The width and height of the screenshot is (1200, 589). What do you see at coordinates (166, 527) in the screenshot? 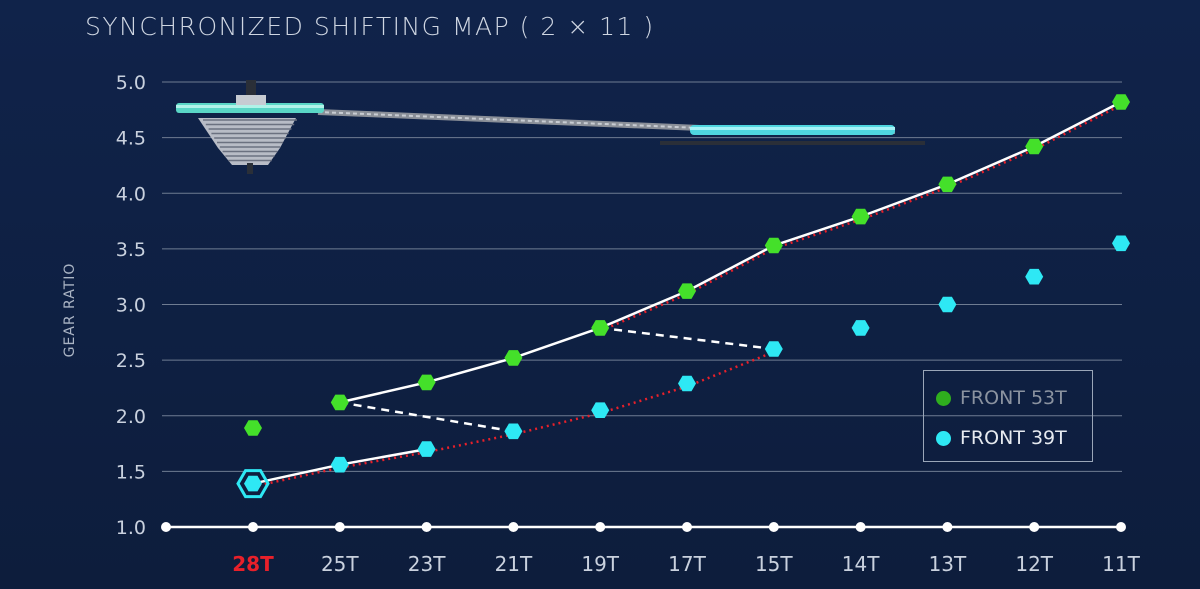
I see `x-axis-origin-dot` at bounding box center [166, 527].